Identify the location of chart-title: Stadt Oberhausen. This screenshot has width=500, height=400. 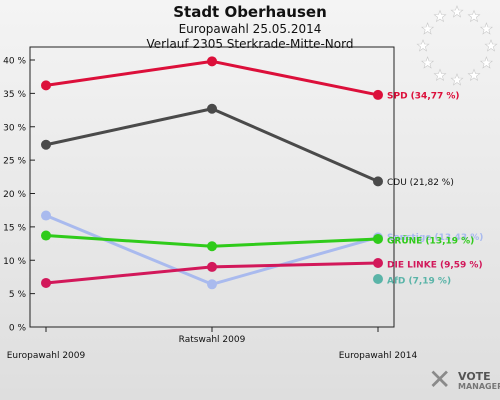
(250, 12).